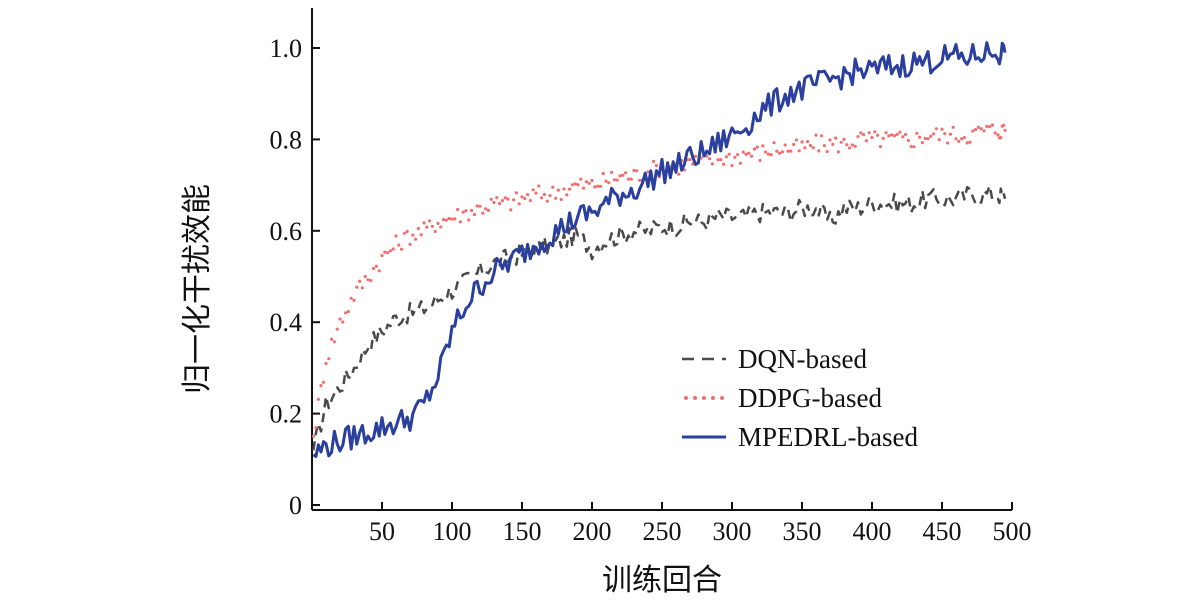 The width and height of the screenshot is (1200, 602). I want to click on x-tick-label: 250, so click(662, 531).